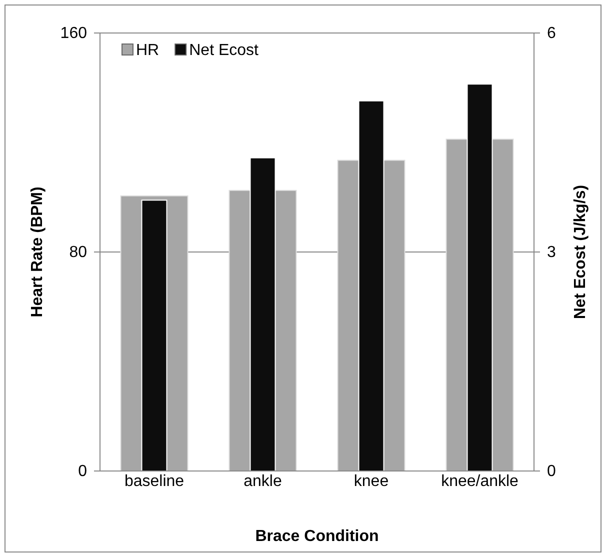 The width and height of the screenshot is (606, 557). What do you see at coordinates (551, 253) in the screenshot?
I see `y2-tick-label: 3` at bounding box center [551, 253].